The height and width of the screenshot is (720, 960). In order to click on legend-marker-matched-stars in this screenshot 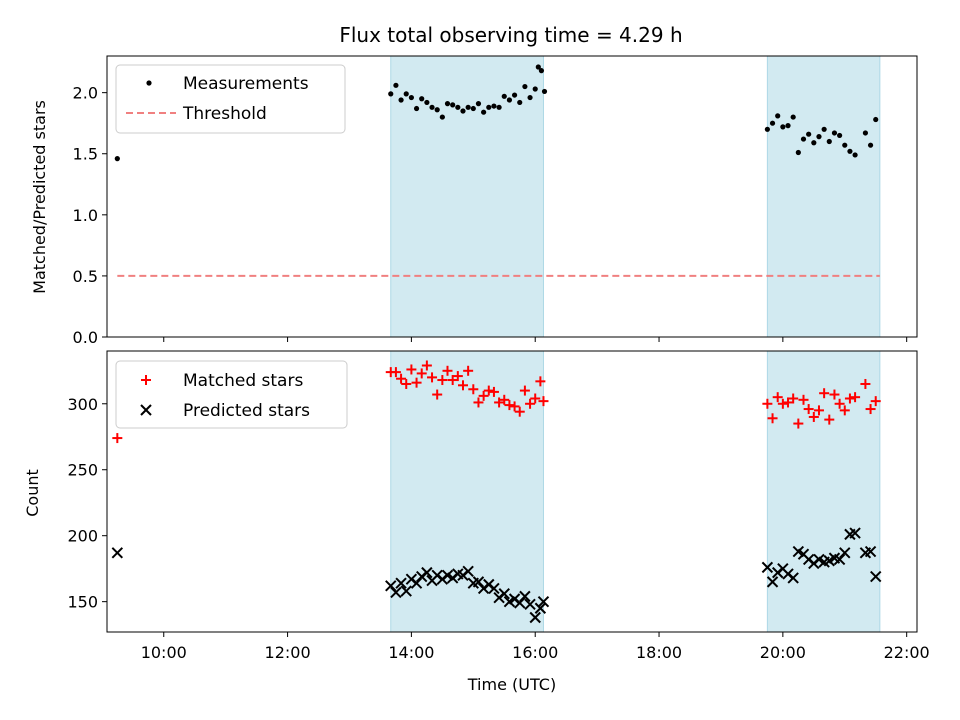, I will do `click(146, 380)`.